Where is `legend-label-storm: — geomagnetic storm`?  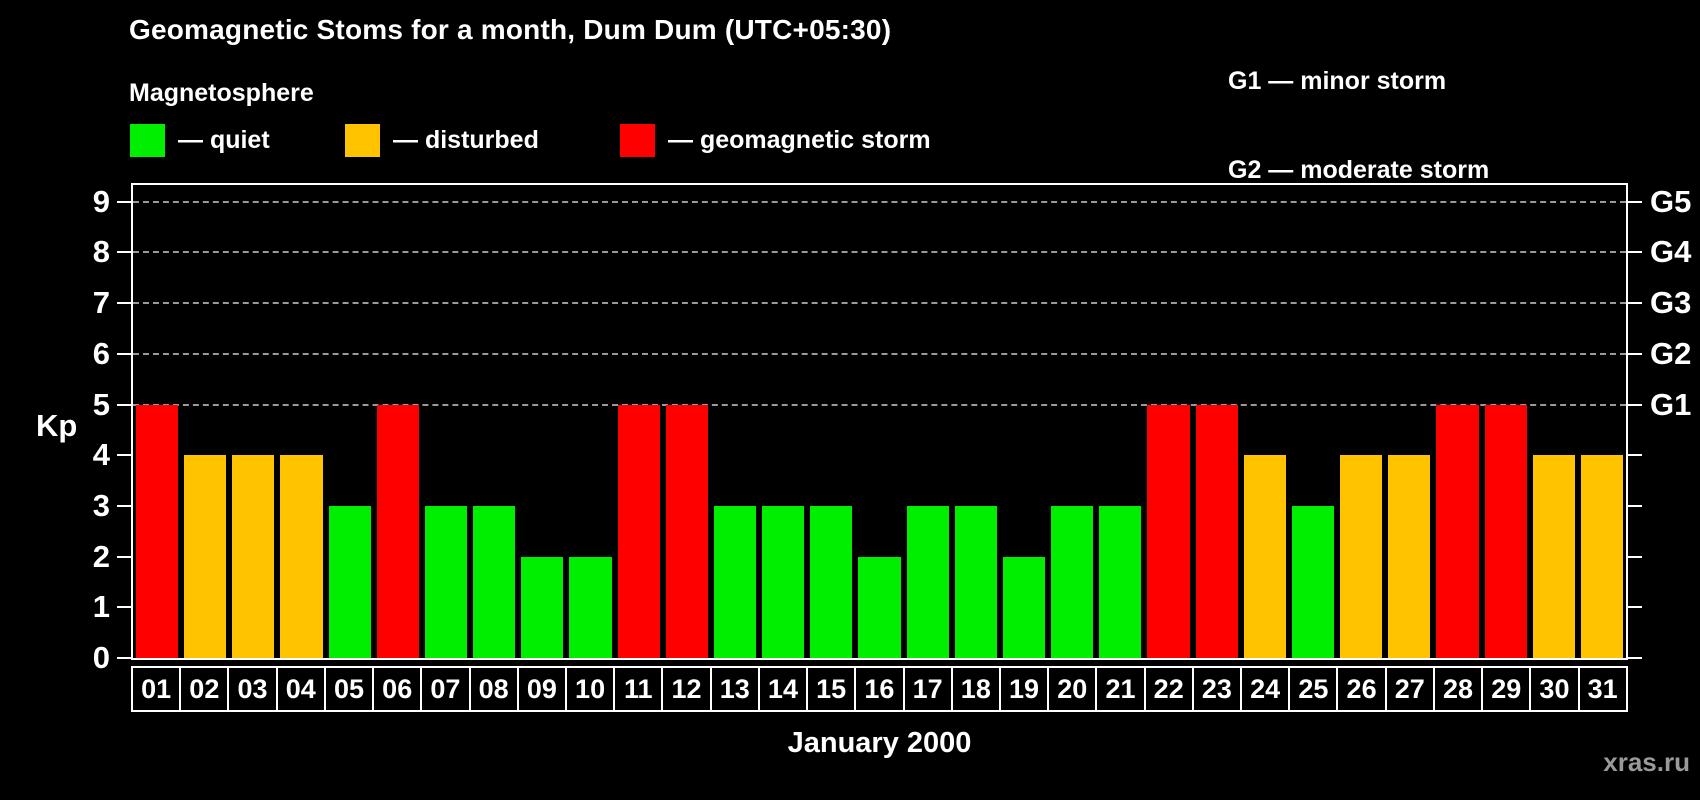
legend-label-storm: — geomagnetic storm is located at coordinates (799, 139).